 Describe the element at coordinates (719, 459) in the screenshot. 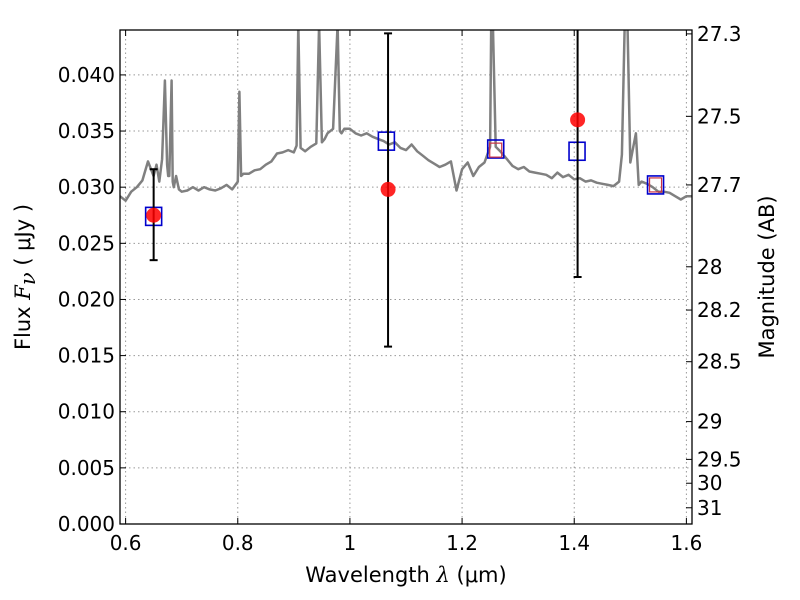

I see `y2-tick-label: 29.5` at that location.